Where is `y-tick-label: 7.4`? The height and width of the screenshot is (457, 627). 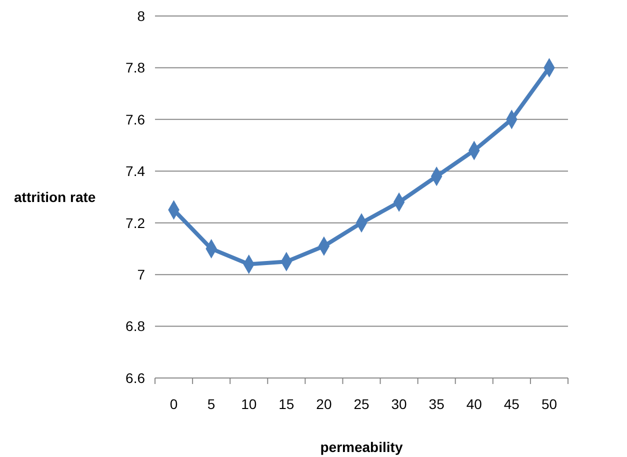
y-tick-label: 7.4 is located at coordinates (136, 171).